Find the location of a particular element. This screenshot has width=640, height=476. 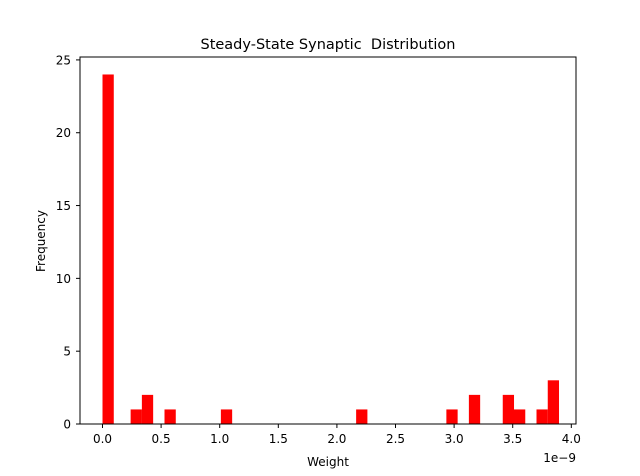

x-axis-ticks: 0.0 0.5 1.0 1.5 2.0 2.5 3.0 3.5 4.0 is located at coordinates (337, 435).